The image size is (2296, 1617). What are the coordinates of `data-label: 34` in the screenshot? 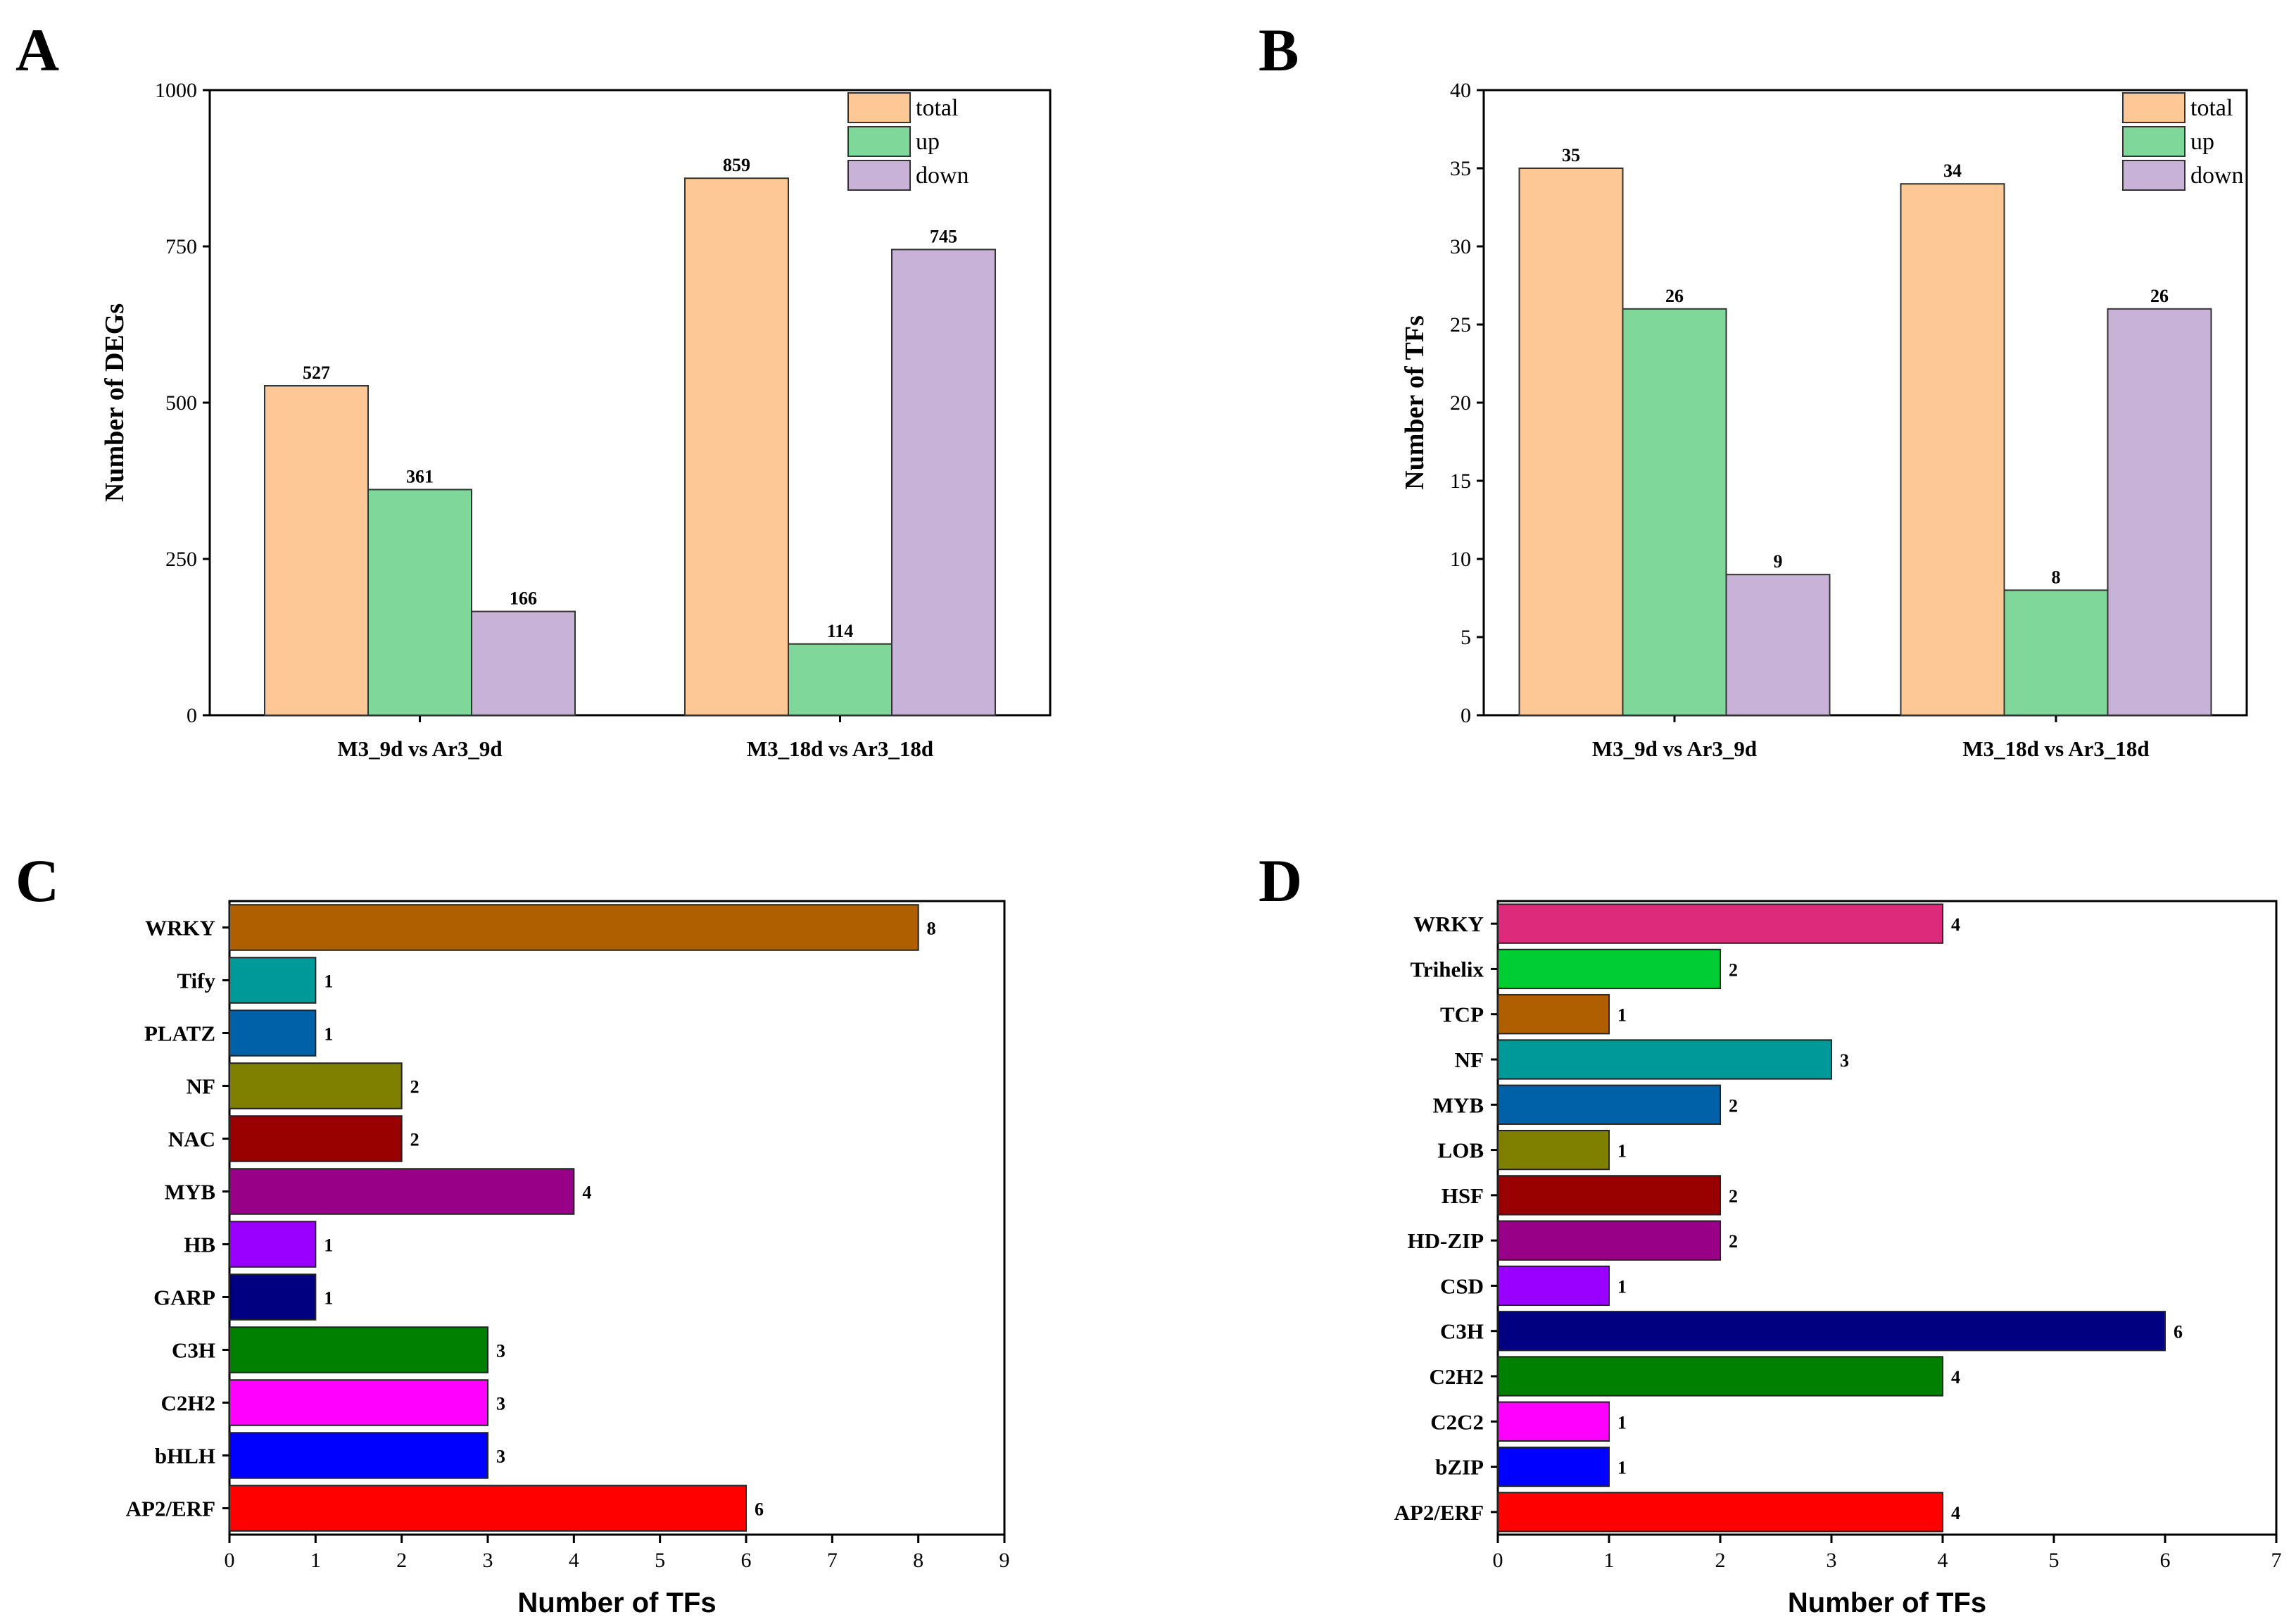 It's located at (1952, 171).